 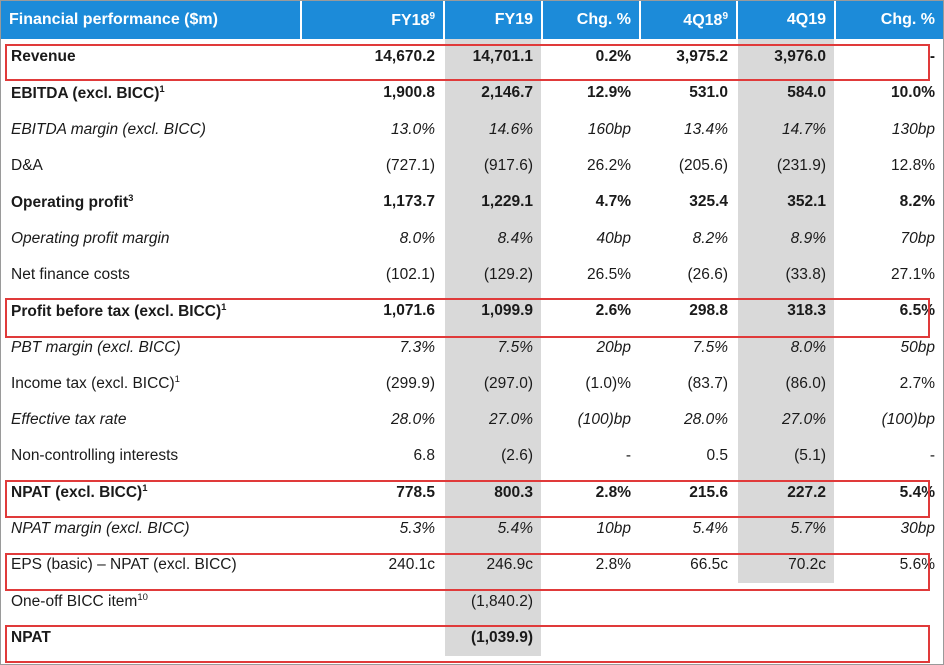 What do you see at coordinates (373, 492) in the screenshot?
I see `cell-fy18: 778.5` at bounding box center [373, 492].